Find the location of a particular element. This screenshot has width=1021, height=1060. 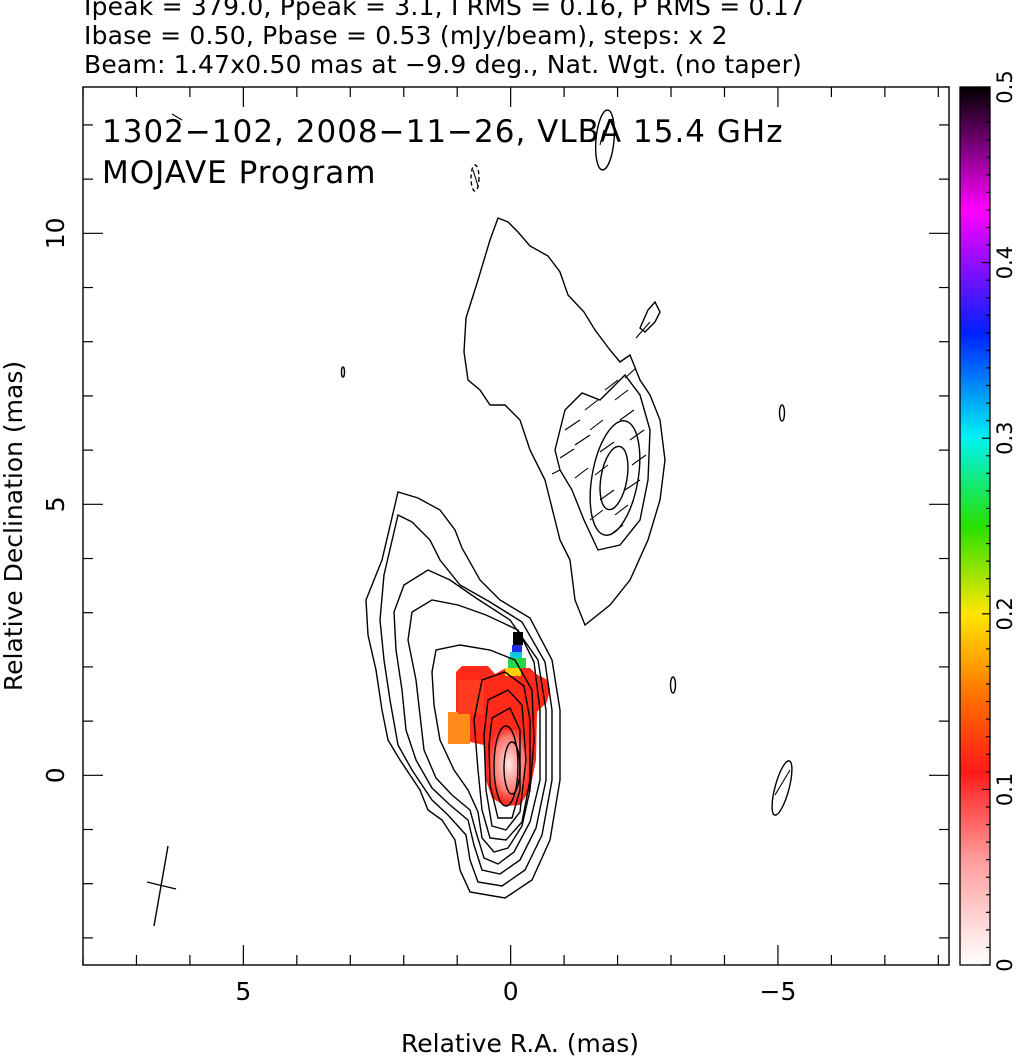

x-tick-label: 0 is located at coordinates (511, 991).